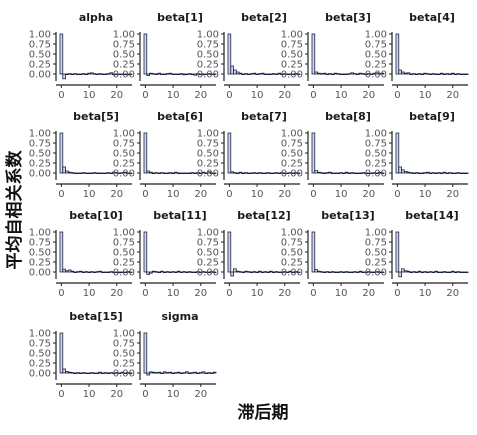 The width and height of the screenshot is (477, 435). I want to click on facet-panel: beta[9] 1.000.750.500.250.00 0 10 20, so click(417, 155).